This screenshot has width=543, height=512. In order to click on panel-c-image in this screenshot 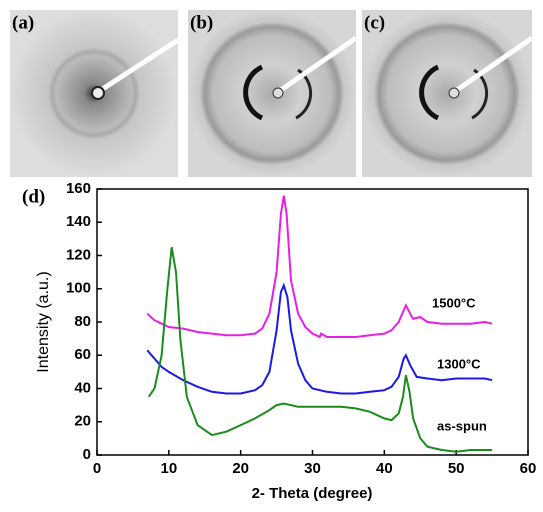, I will do `click(448, 93)`.